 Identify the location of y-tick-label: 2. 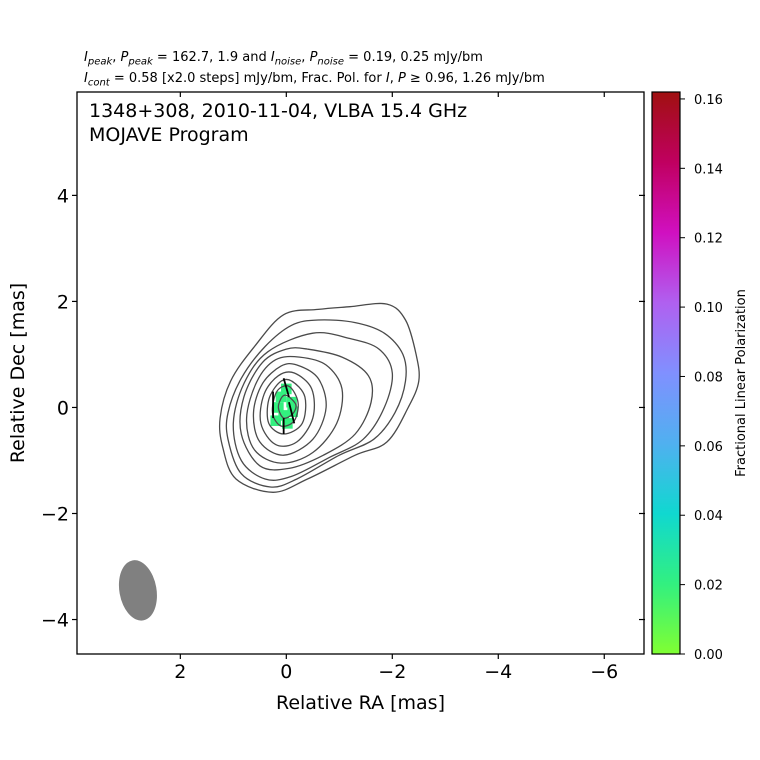
(63, 302).